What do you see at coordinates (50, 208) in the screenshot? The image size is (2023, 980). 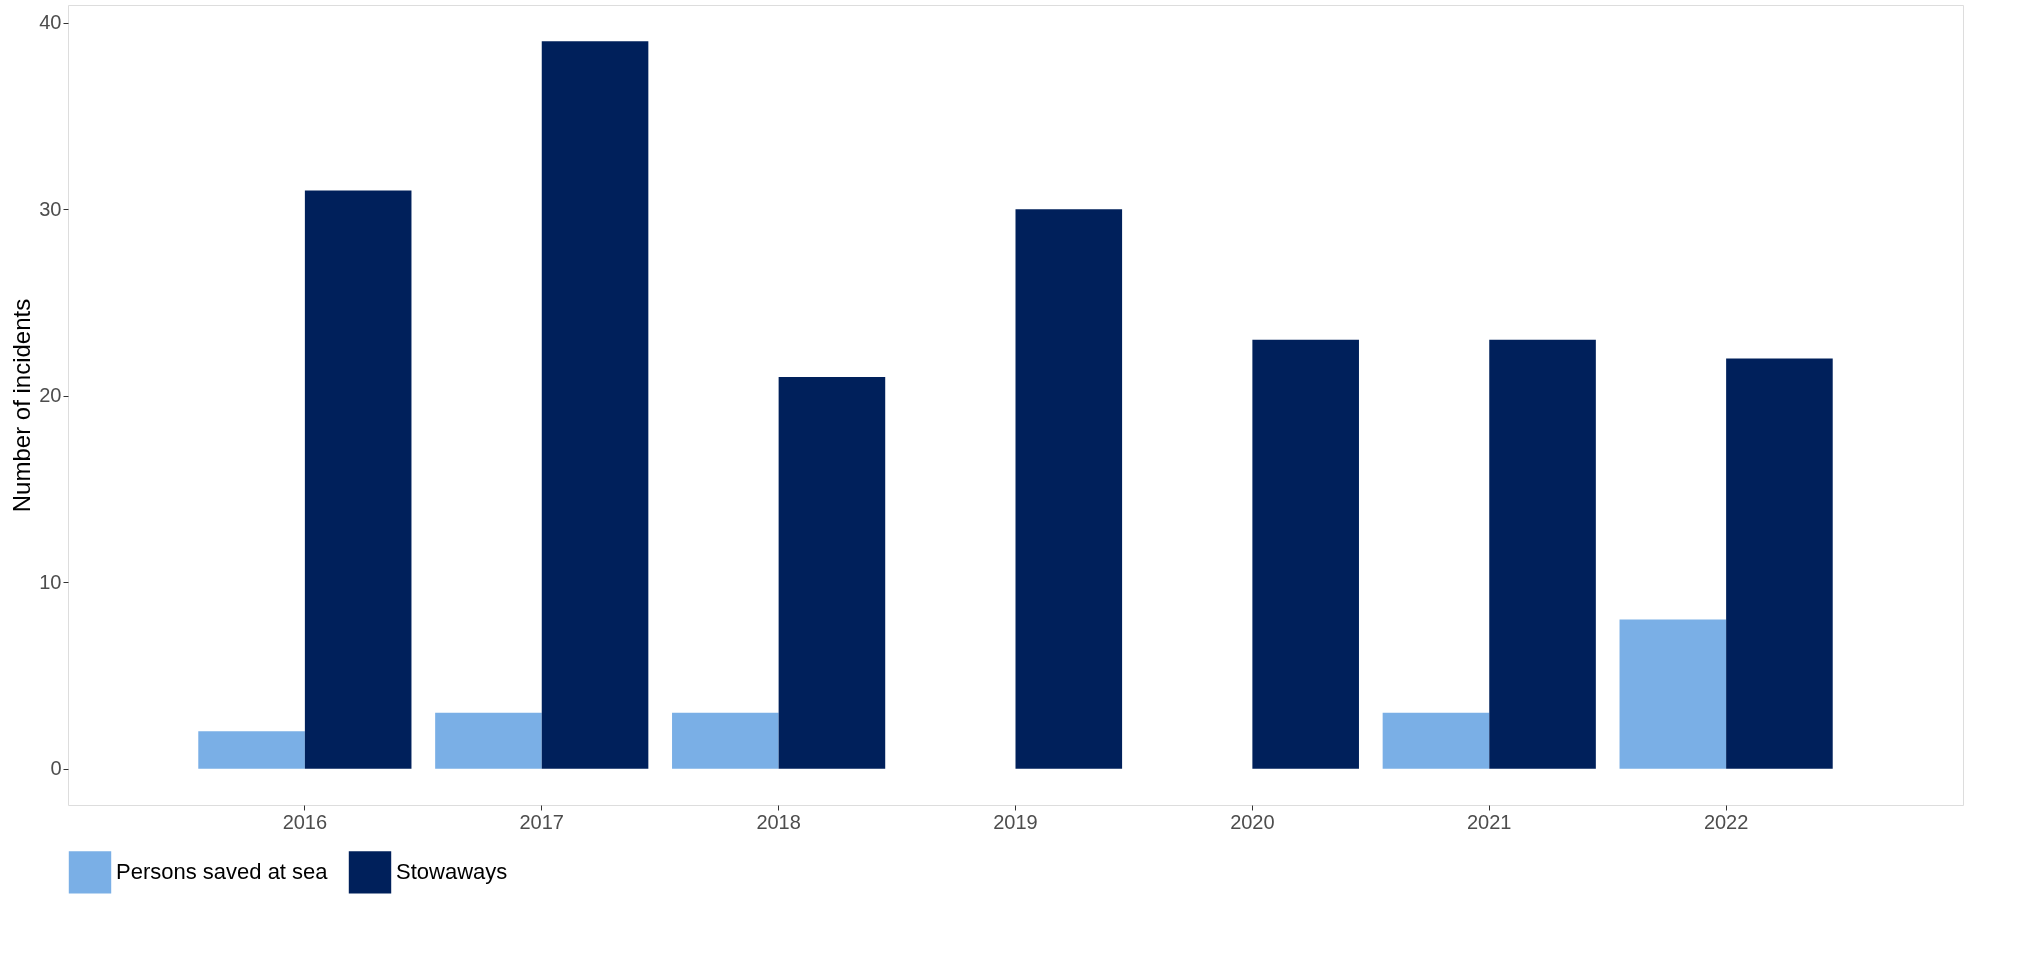 I see `y-tick-label: 30` at bounding box center [50, 208].